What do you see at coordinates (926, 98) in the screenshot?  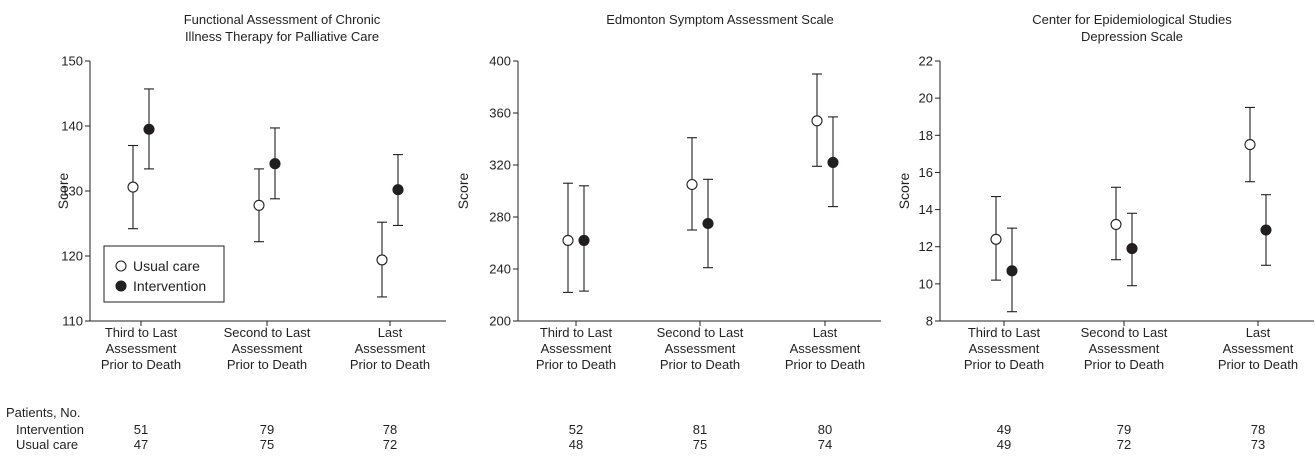 I see `y-tick-label: 20` at bounding box center [926, 98].